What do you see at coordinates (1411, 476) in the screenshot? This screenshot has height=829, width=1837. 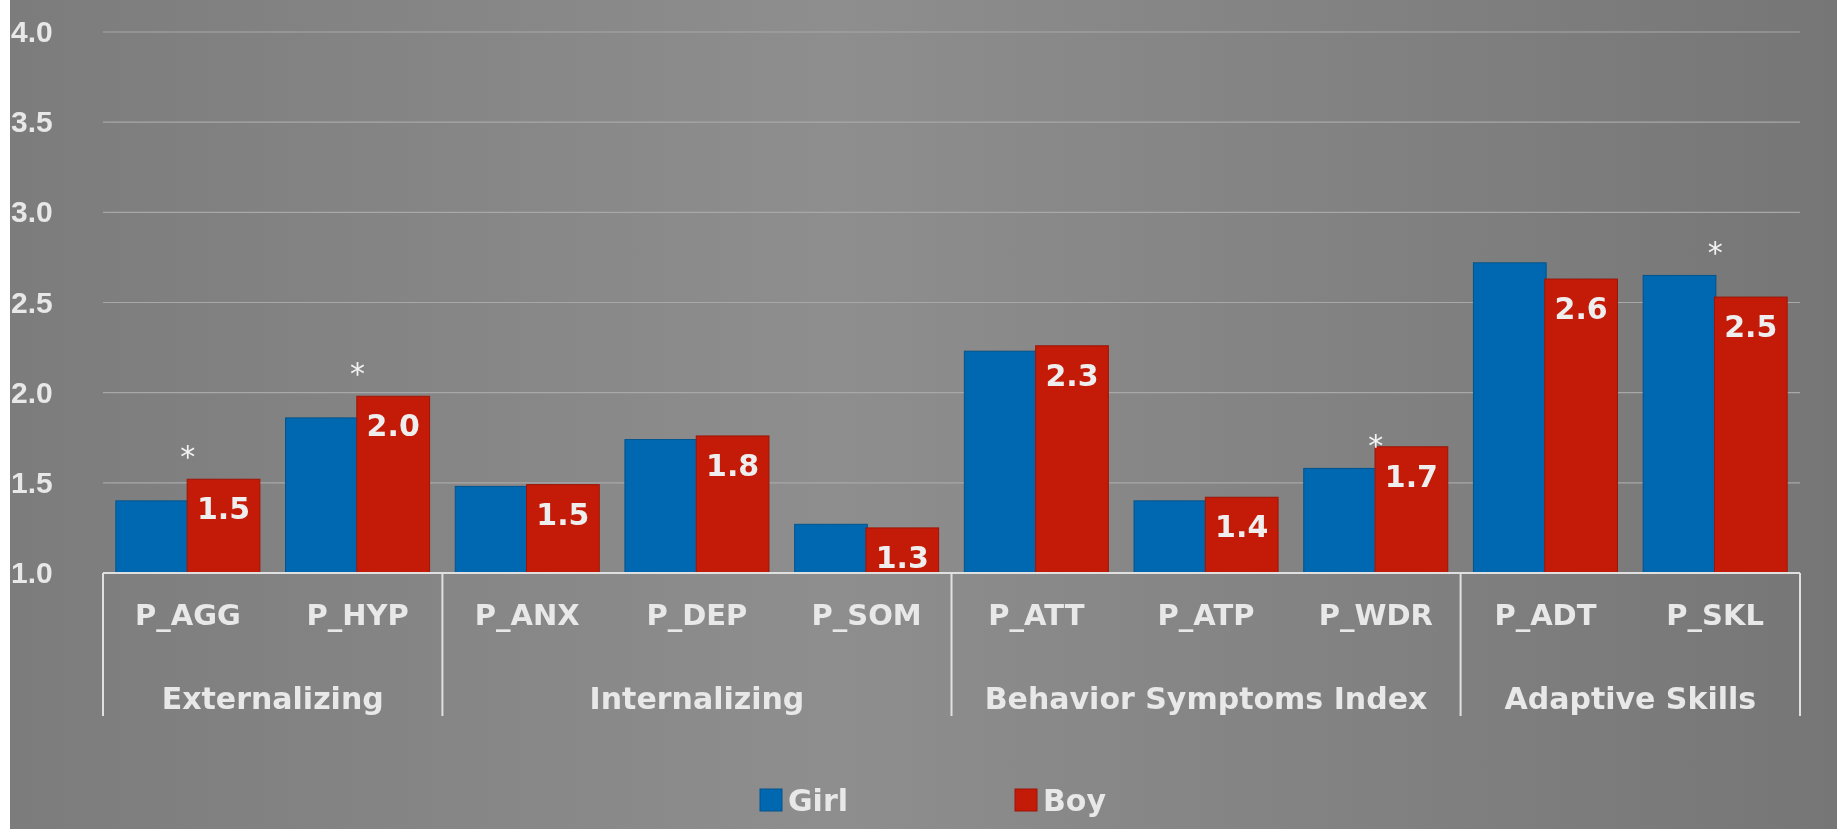 I see `data-label: 1.7` at bounding box center [1411, 476].